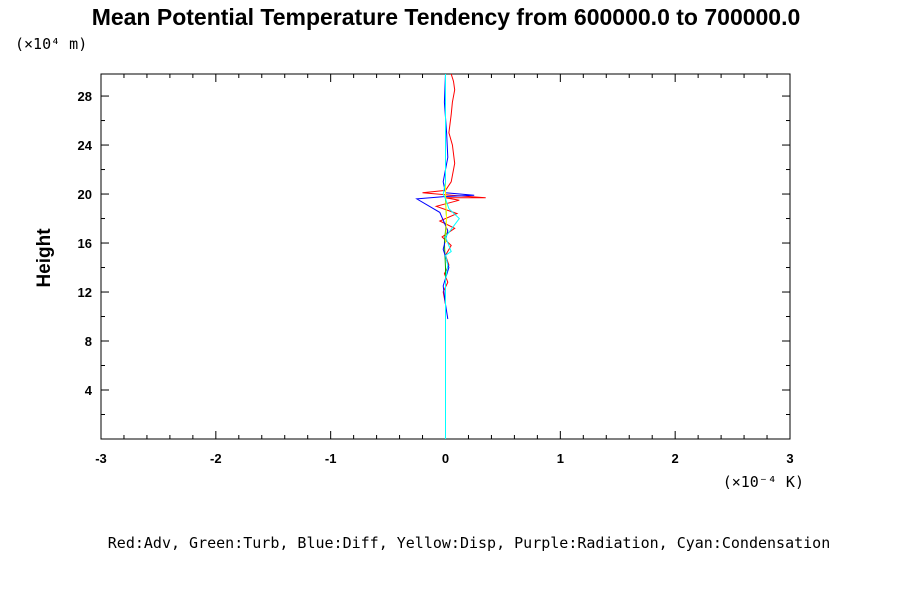 The height and width of the screenshot is (600, 900). Describe the element at coordinates (88, 341) in the screenshot. I see `y-tick-label: 8` at that location.